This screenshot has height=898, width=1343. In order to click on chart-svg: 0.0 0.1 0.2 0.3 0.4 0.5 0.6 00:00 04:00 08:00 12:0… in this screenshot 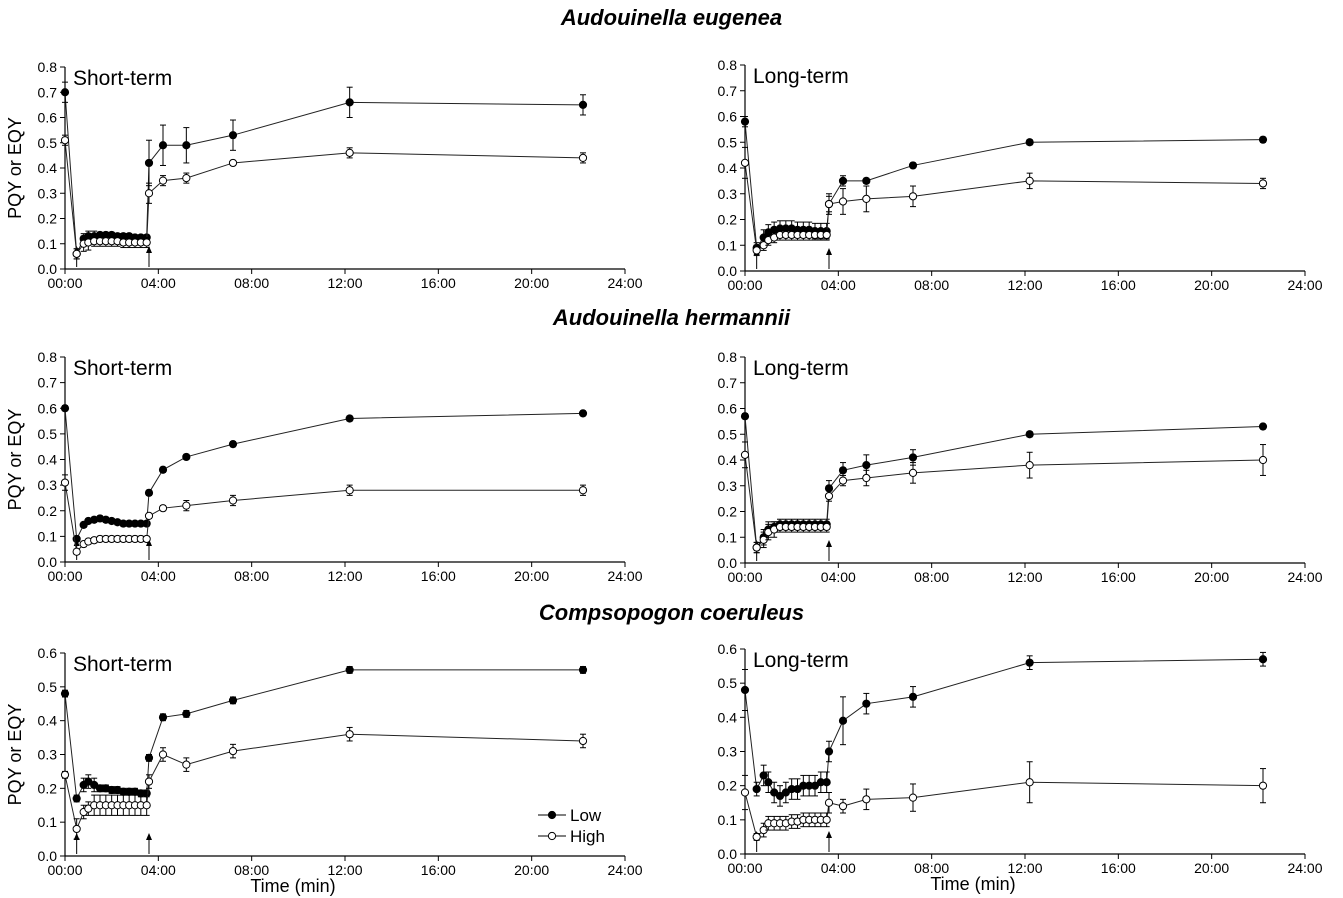, I will do `click(324, 770)`.